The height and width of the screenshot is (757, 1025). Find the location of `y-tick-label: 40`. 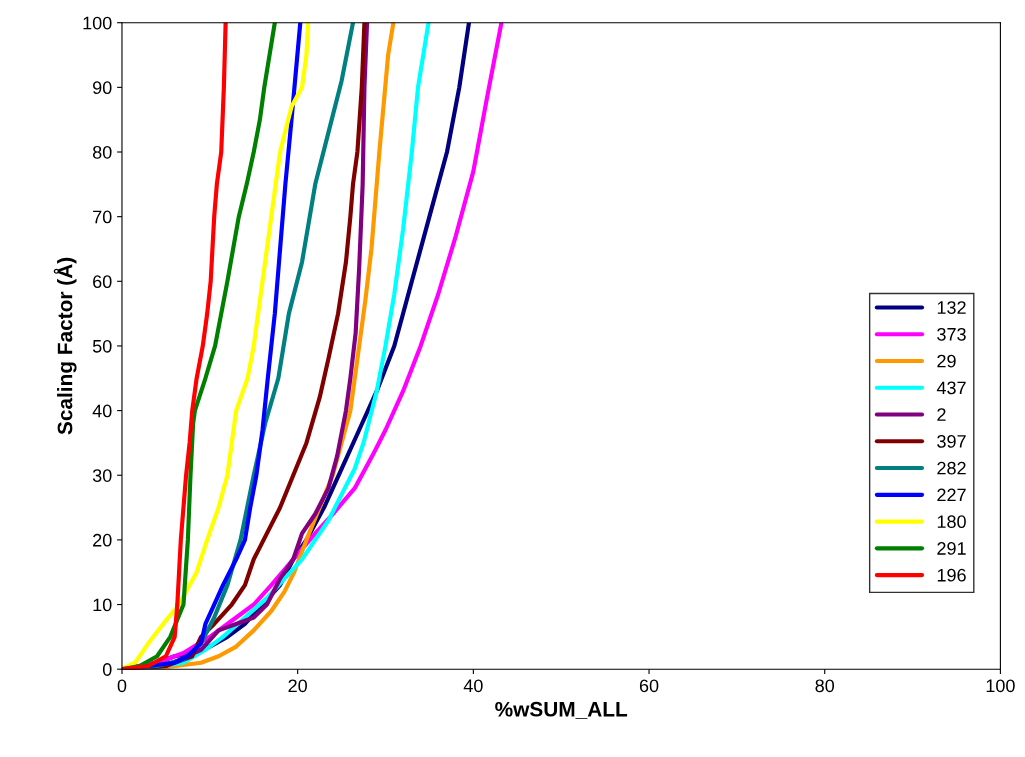

y-tick-label: 40 is located at coordinates (102, 411).